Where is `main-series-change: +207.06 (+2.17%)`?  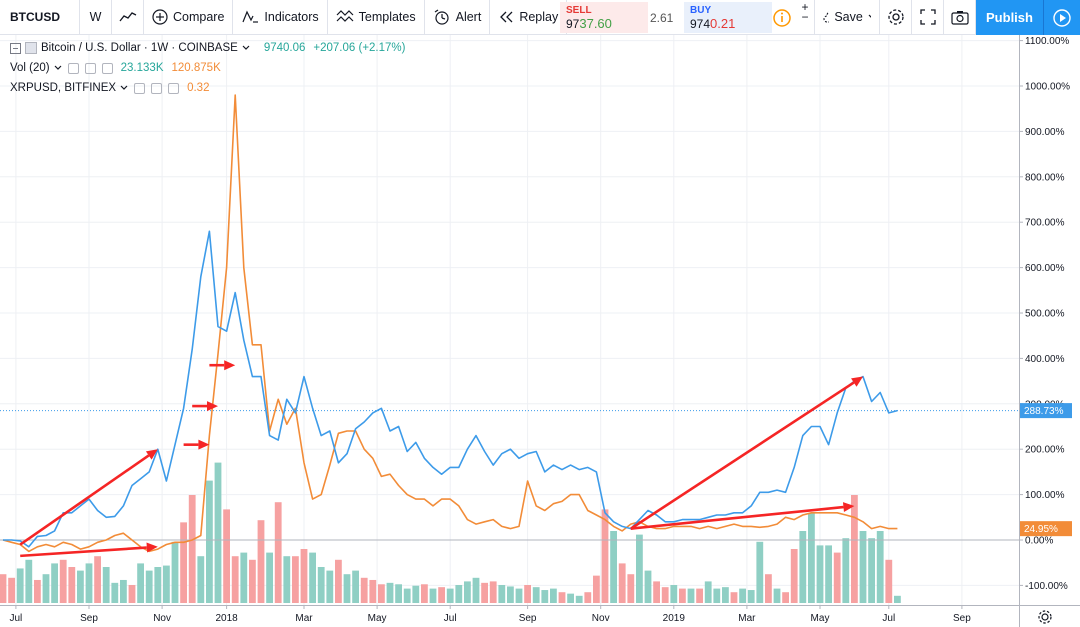
main-series-change: +207.06 (+2.17%) is located at coordinates (359, 48).